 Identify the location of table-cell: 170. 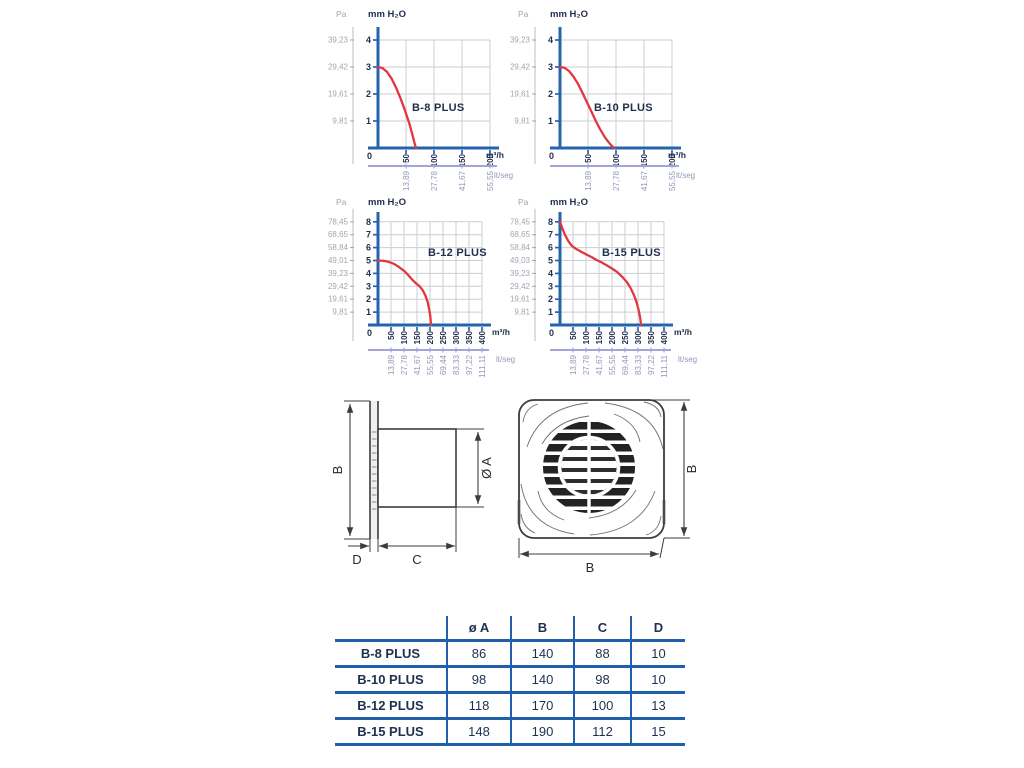
(543, 707).